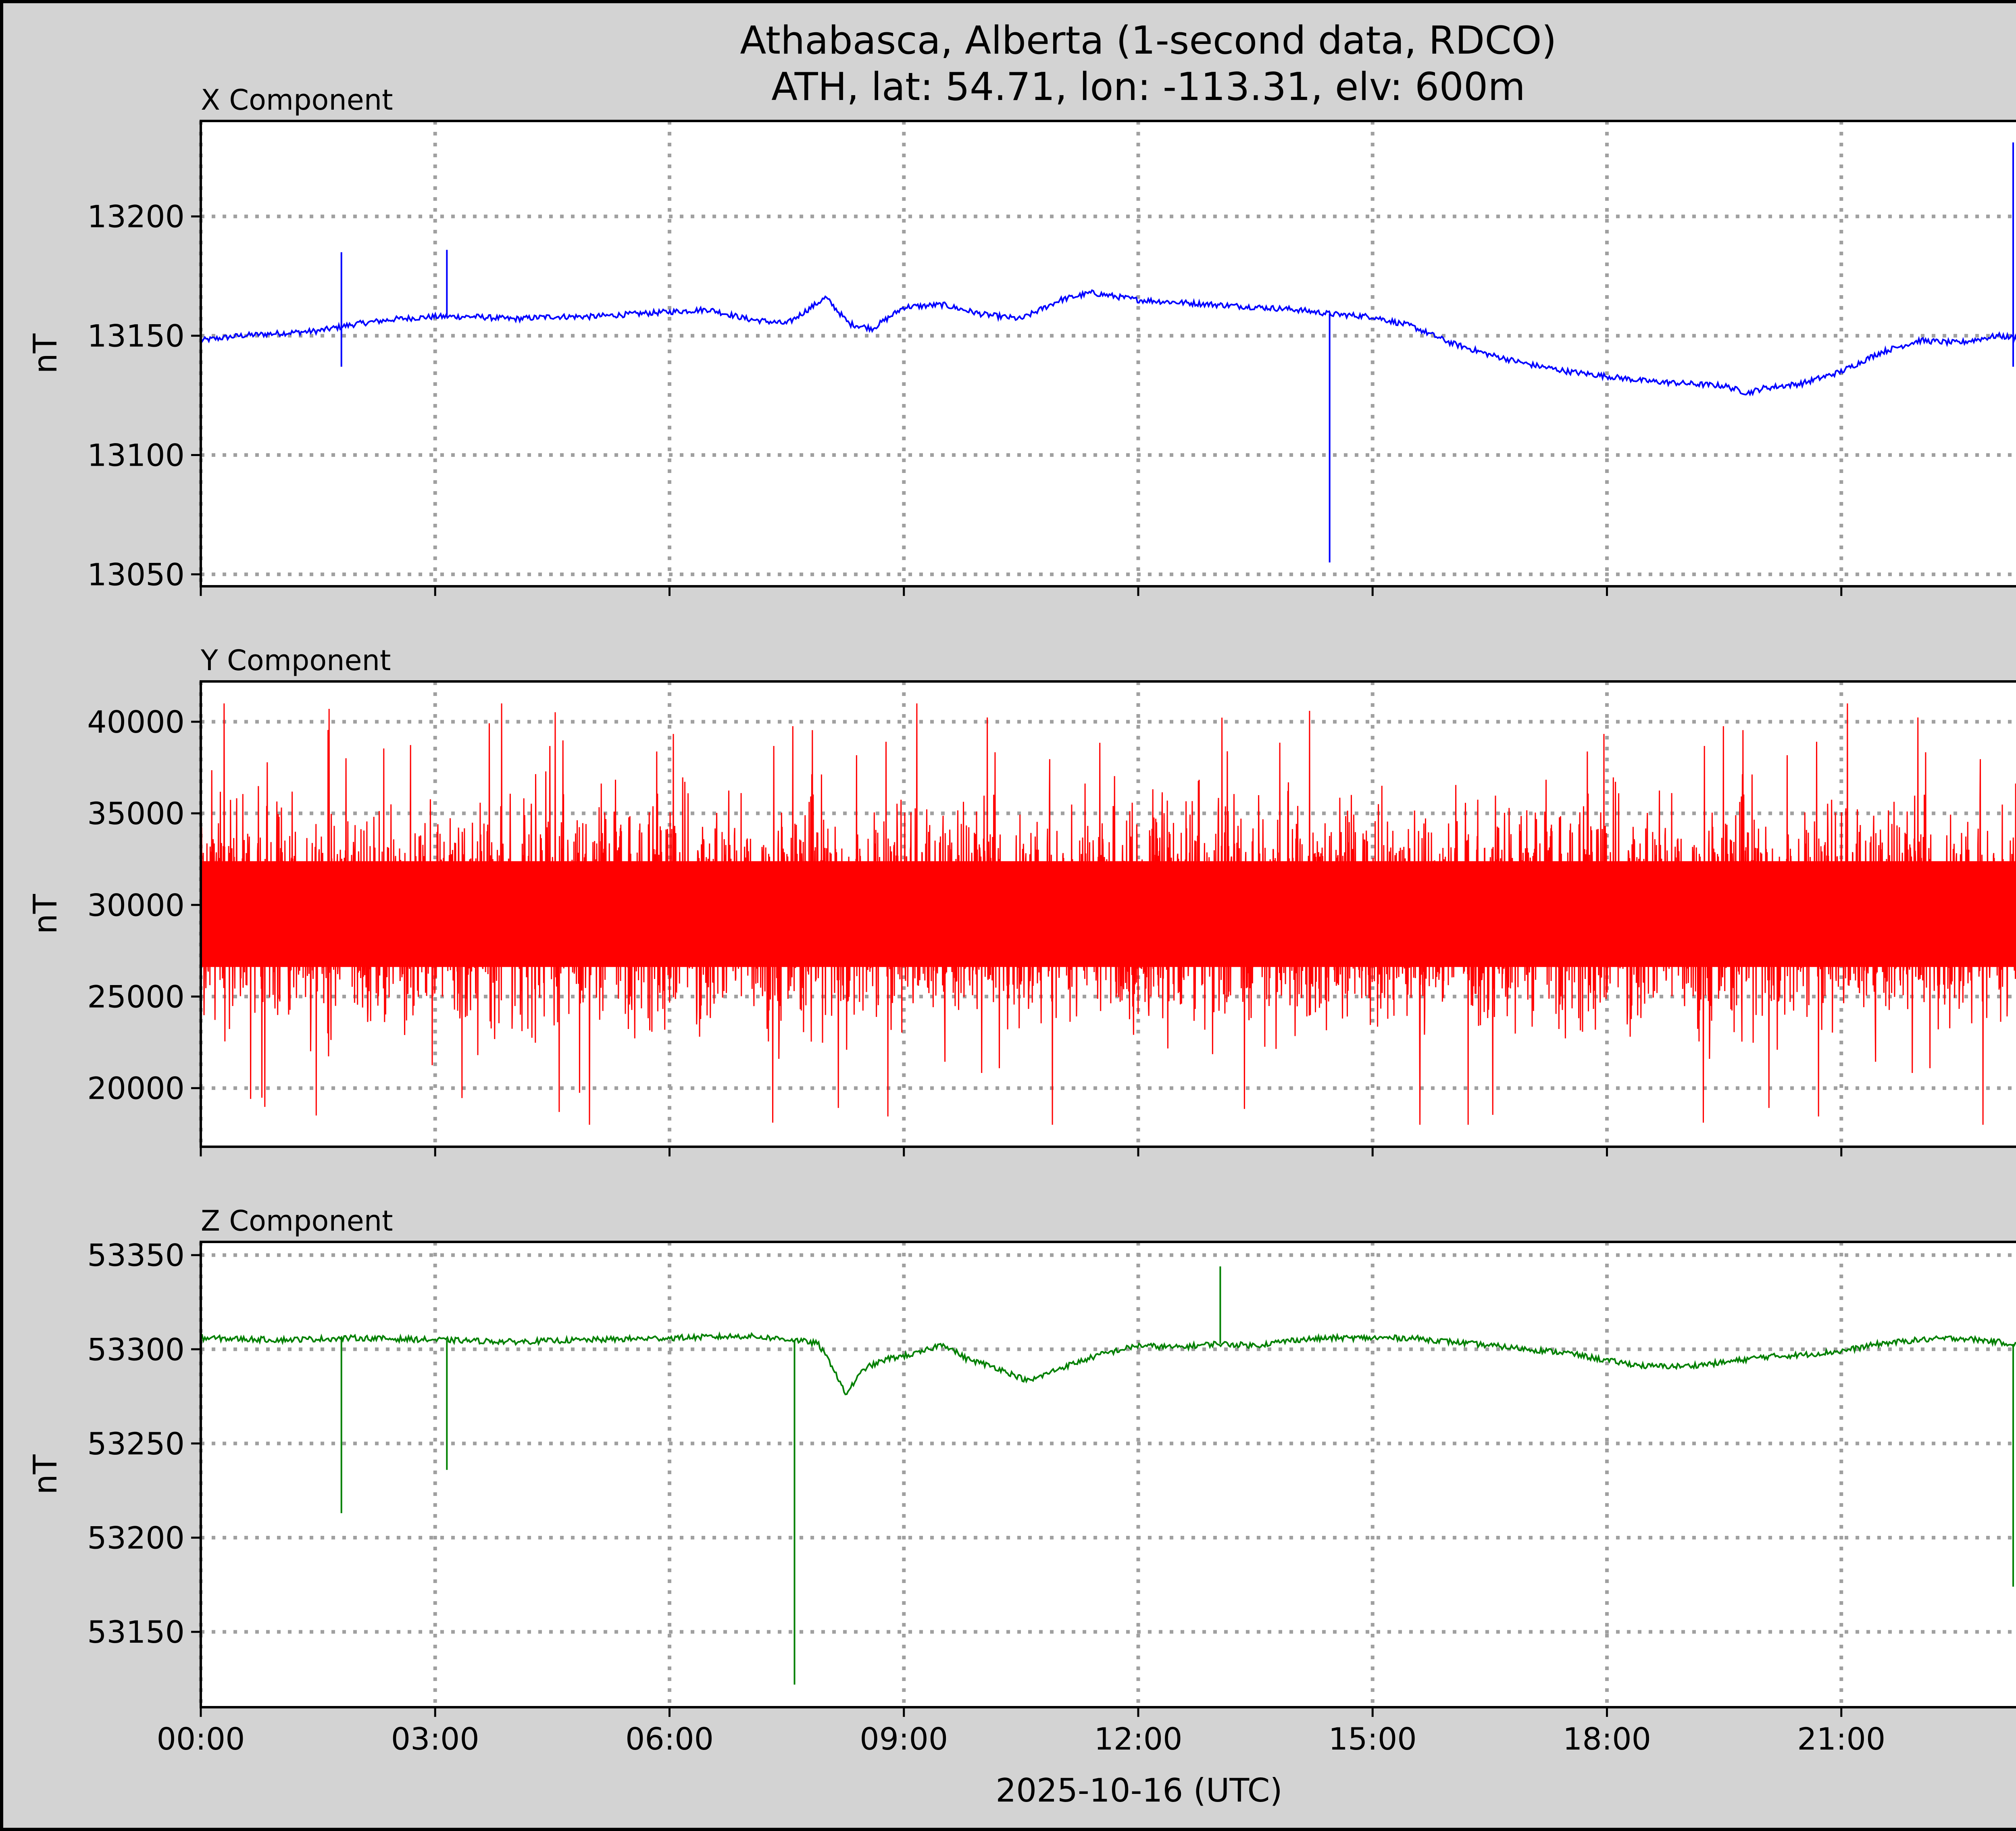 This screenshot has width=2016, height=1831. What do you see at coordinates (136, 217) in the screenshot?
I see `ytick-label-x-3: 13200` at bounding box center [136, 217].